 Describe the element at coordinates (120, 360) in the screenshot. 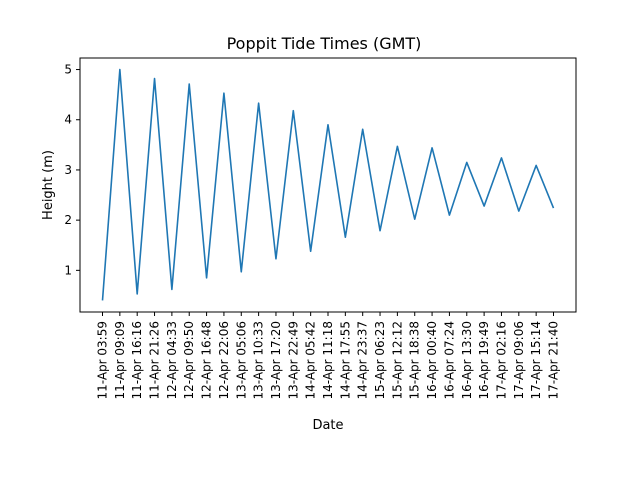

I see `x-tick-label: 11-Apr 09:09` at that location.